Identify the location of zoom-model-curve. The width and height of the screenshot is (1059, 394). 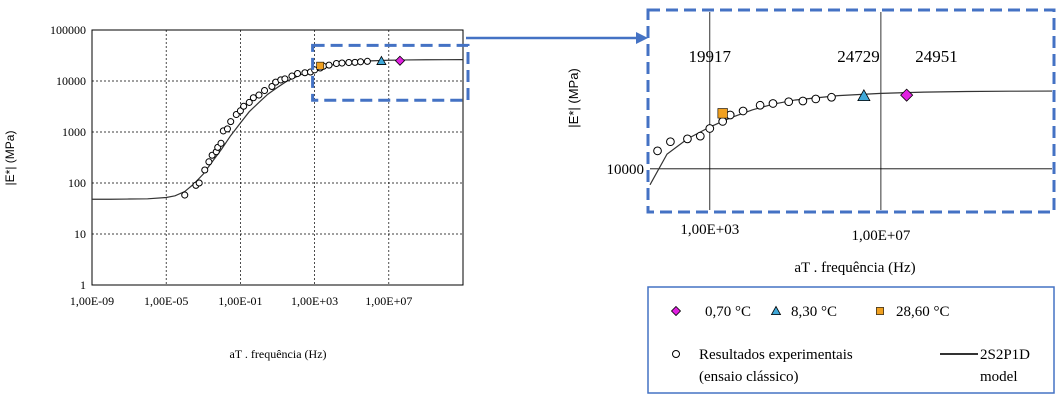
(851, 138).